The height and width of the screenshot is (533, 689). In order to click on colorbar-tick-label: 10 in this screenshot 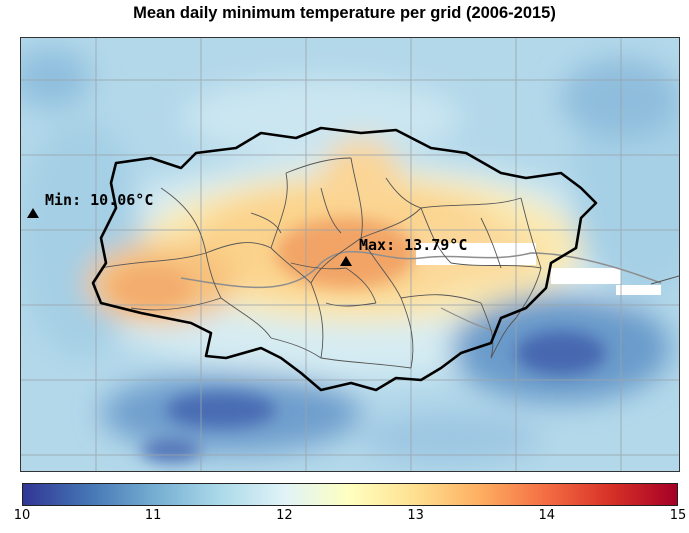, I will do `click(22, 515)`.